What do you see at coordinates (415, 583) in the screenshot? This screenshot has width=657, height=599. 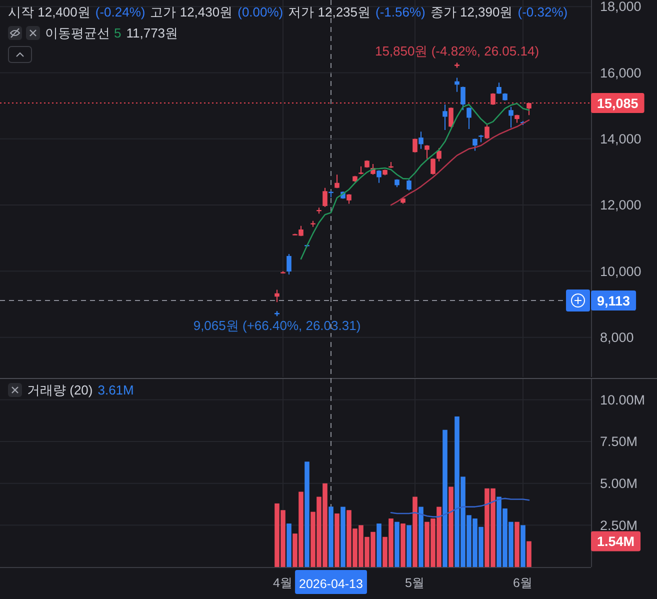 I see `x-tick-label: 5월` at bounding box center [415, 583].